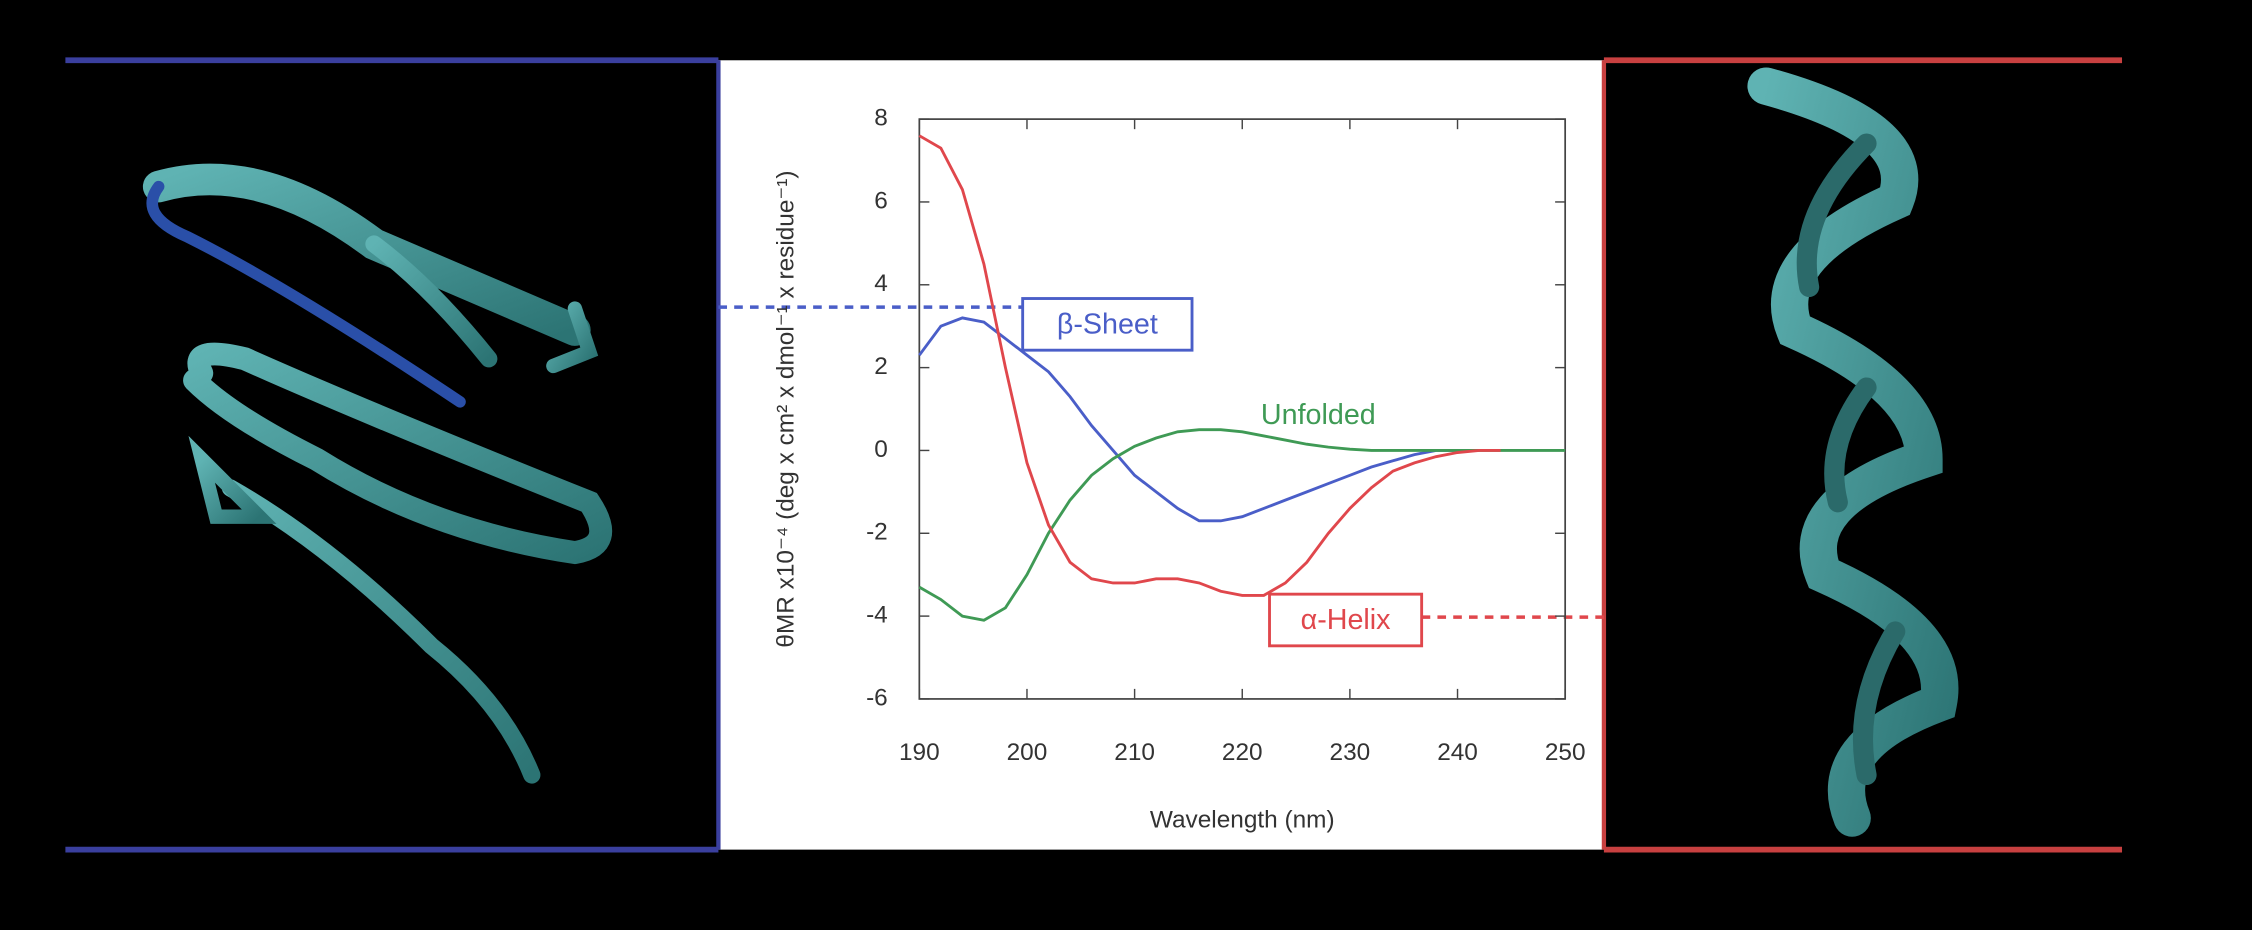  Describe the element at coordinates (877, 615) in the screenshot. I see `y-tick-label: -4` at that location.